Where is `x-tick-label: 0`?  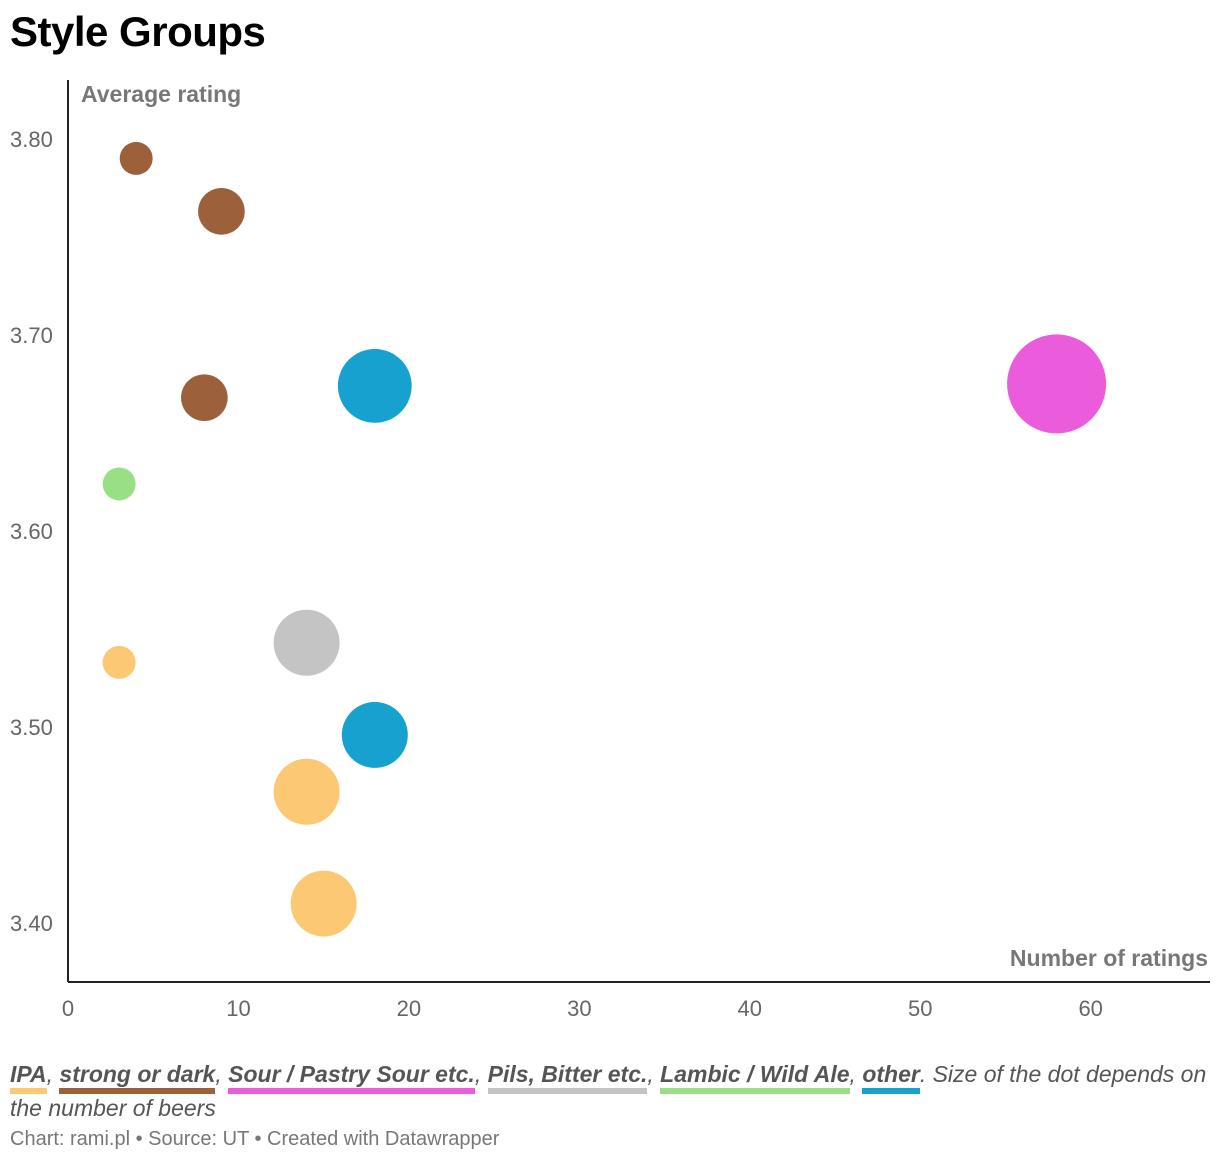
x-tick-label: 0 is located at coordinates (68, 1008).